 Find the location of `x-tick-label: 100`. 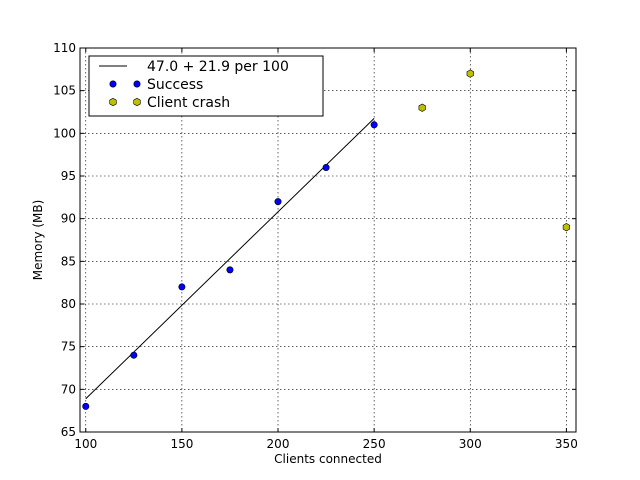

x-tick-label: 100 is located at coordinates (85, 444).